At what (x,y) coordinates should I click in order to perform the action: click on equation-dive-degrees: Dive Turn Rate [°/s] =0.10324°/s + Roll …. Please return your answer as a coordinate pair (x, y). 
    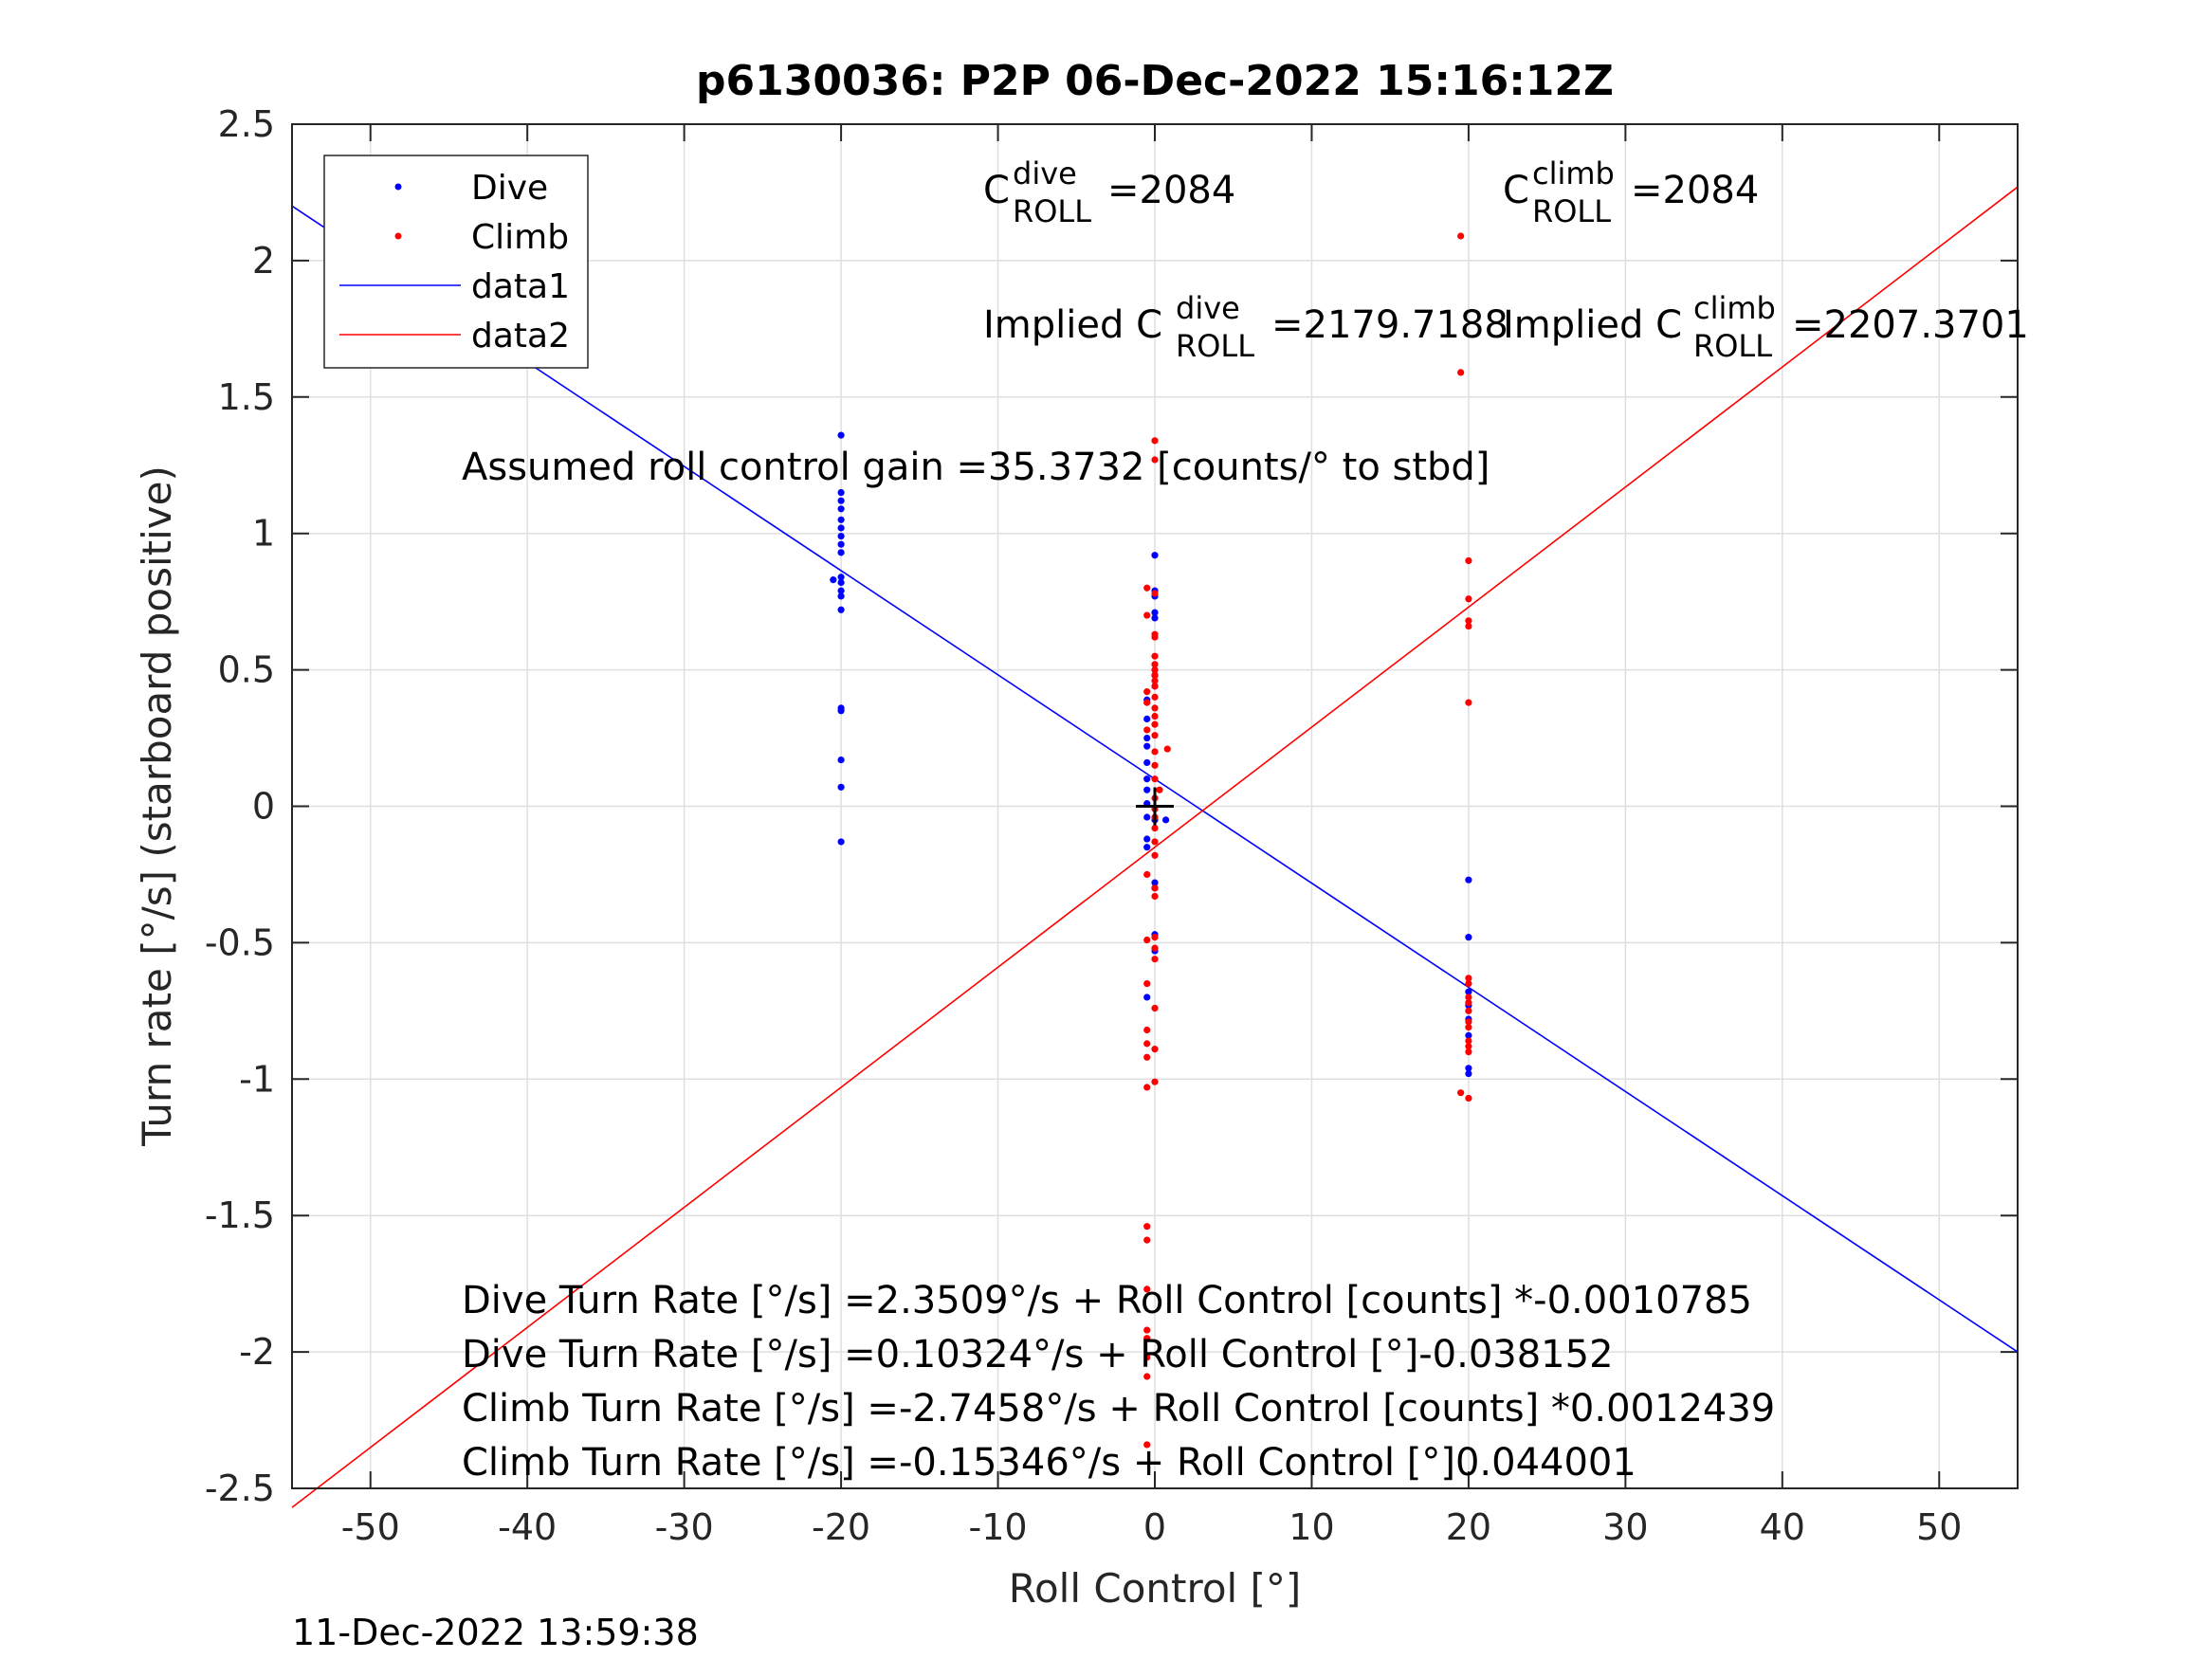
    Looking at the image, I should click on (1038, 1354).